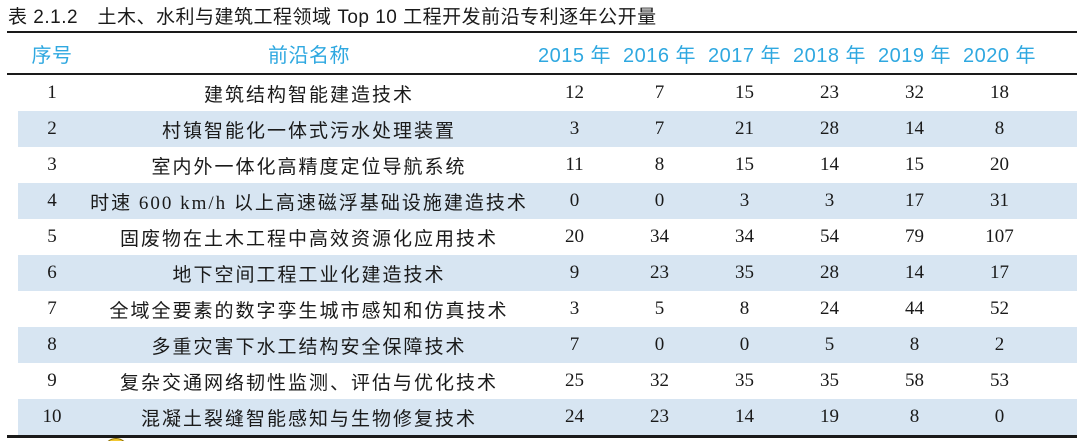  Describe the element at coordinates (744, 128) in the screenshot. I see `row-value: 21` at that location.